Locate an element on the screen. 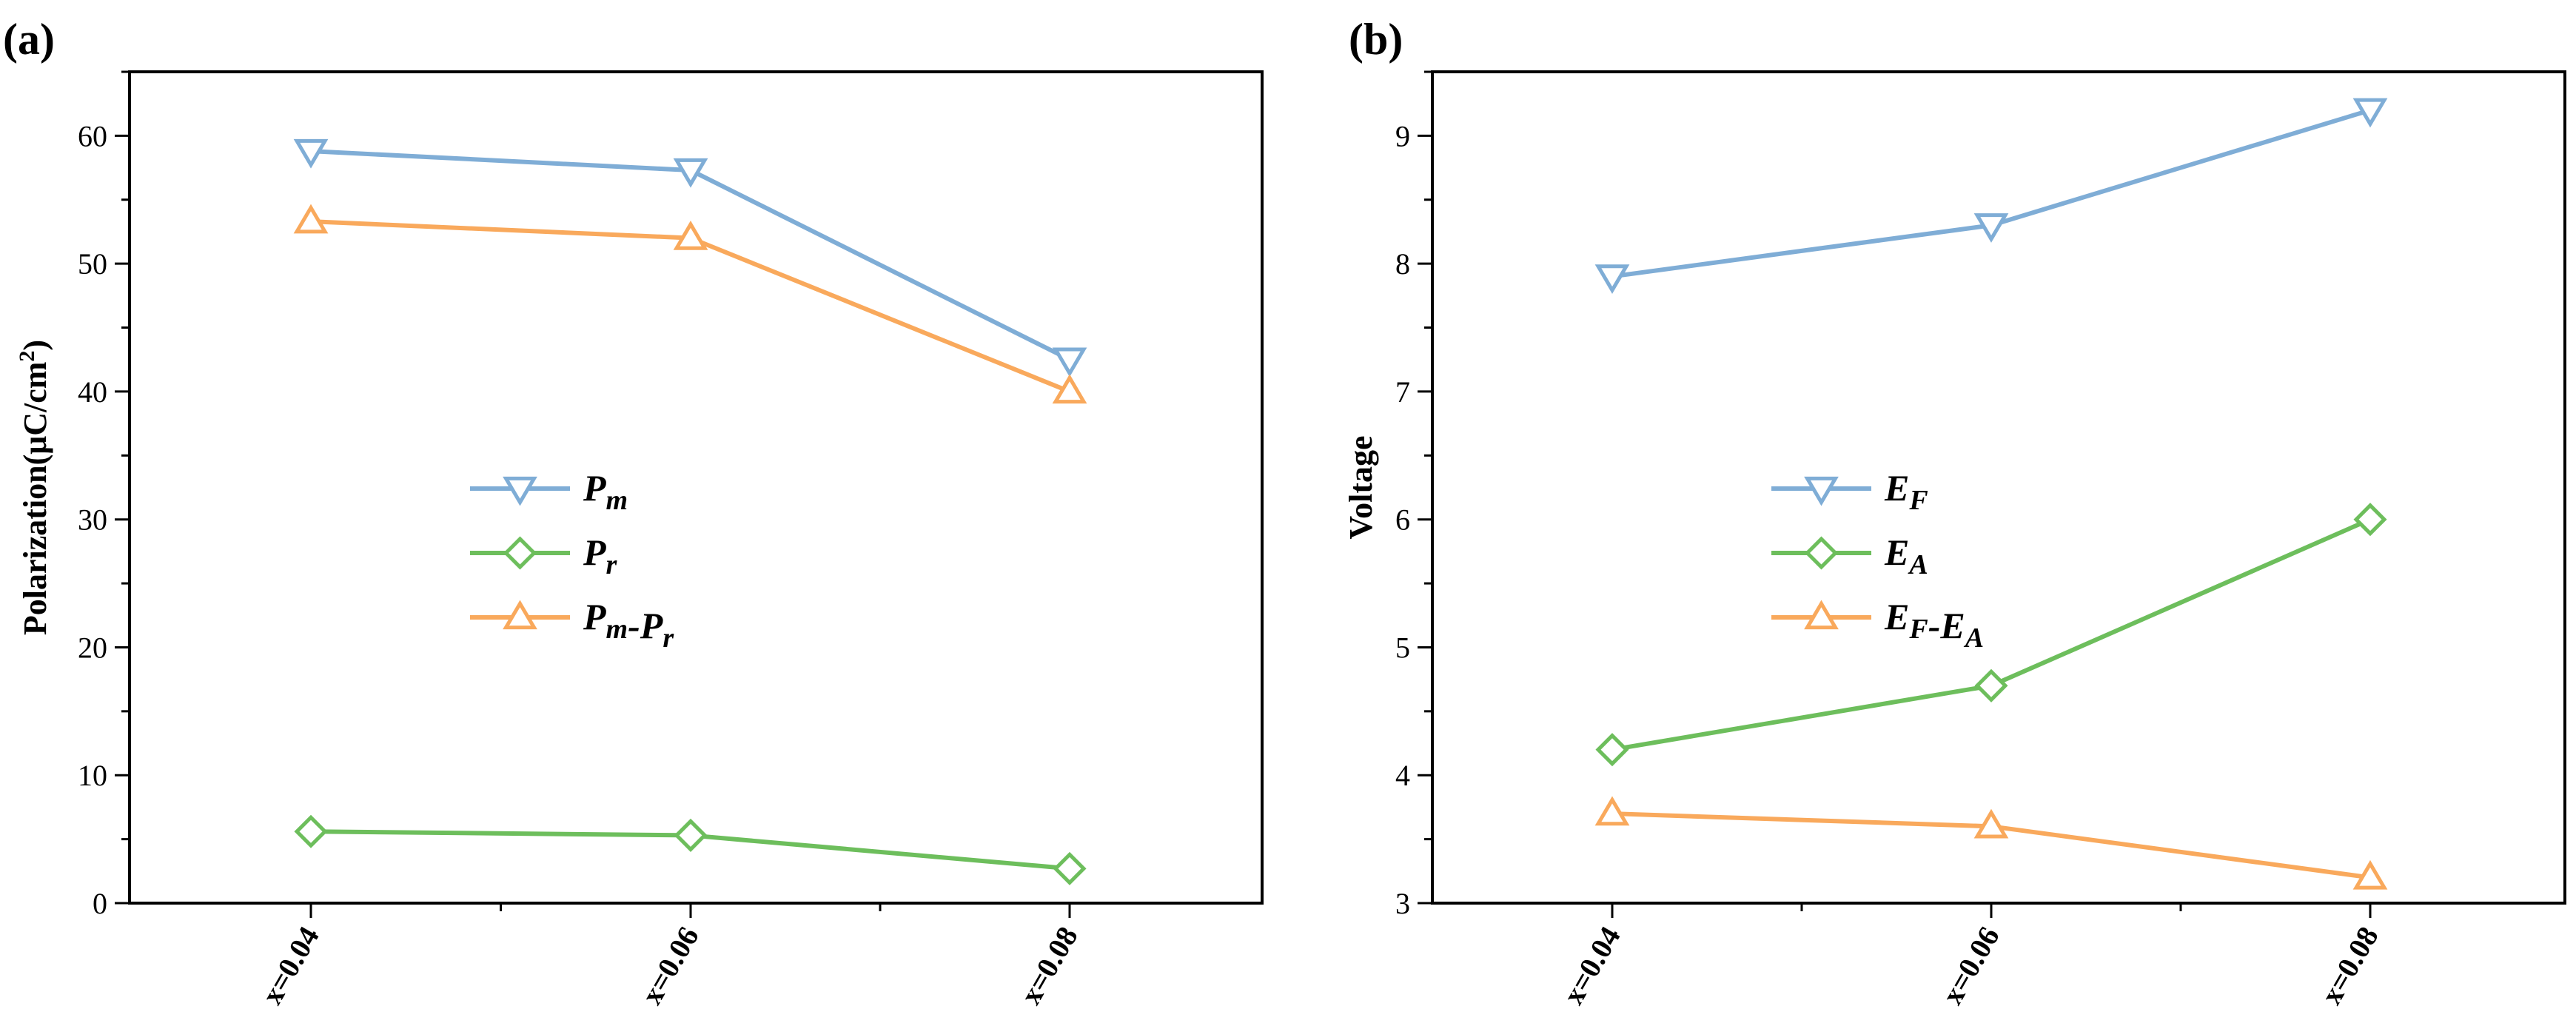 This screenshot has width=2576, height=1026. series-P_r is located at coordinates (690, 849).